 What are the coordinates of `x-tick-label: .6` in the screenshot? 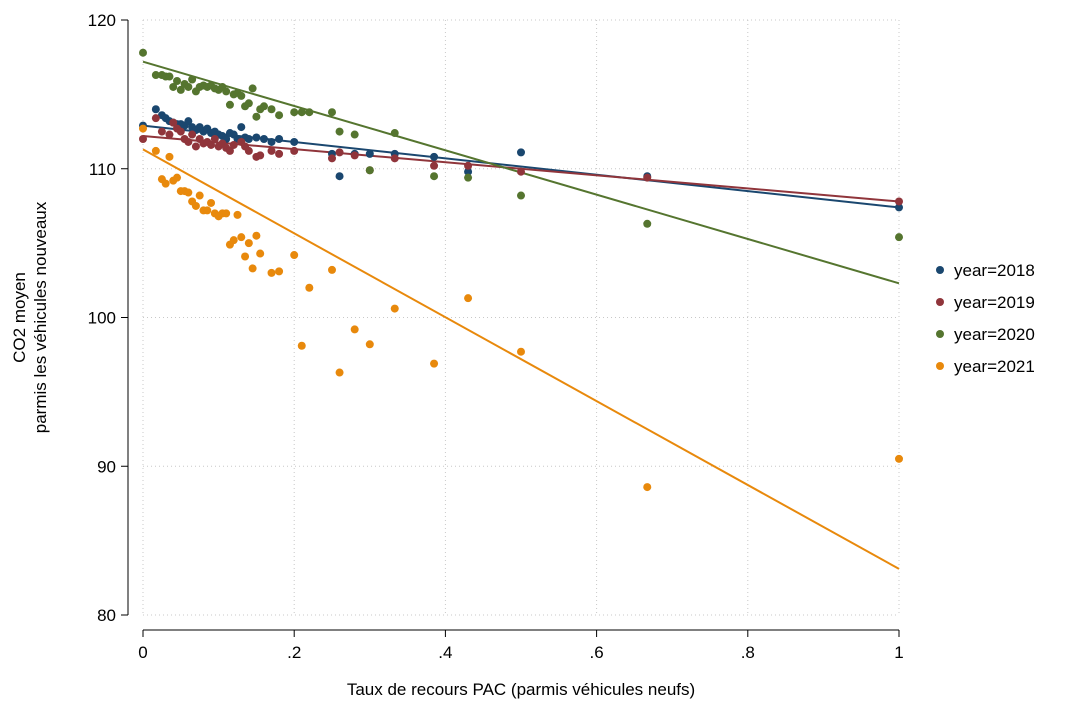 It's located at (597, 652).